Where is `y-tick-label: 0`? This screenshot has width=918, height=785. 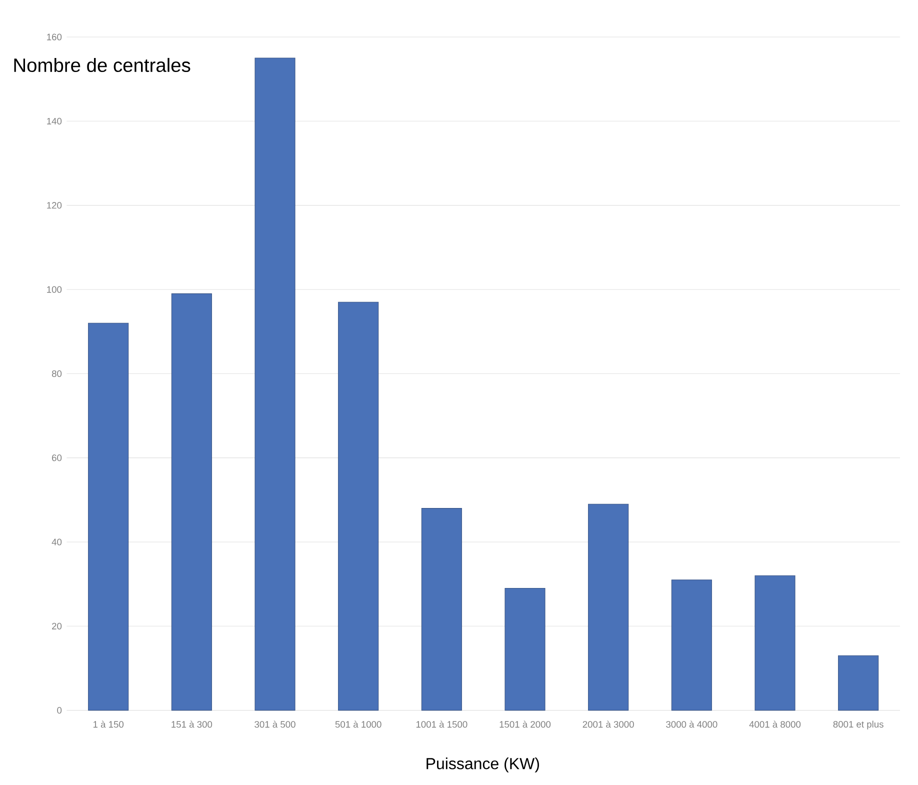
y-tick-label: 0 is located at coordinates (59, 710).